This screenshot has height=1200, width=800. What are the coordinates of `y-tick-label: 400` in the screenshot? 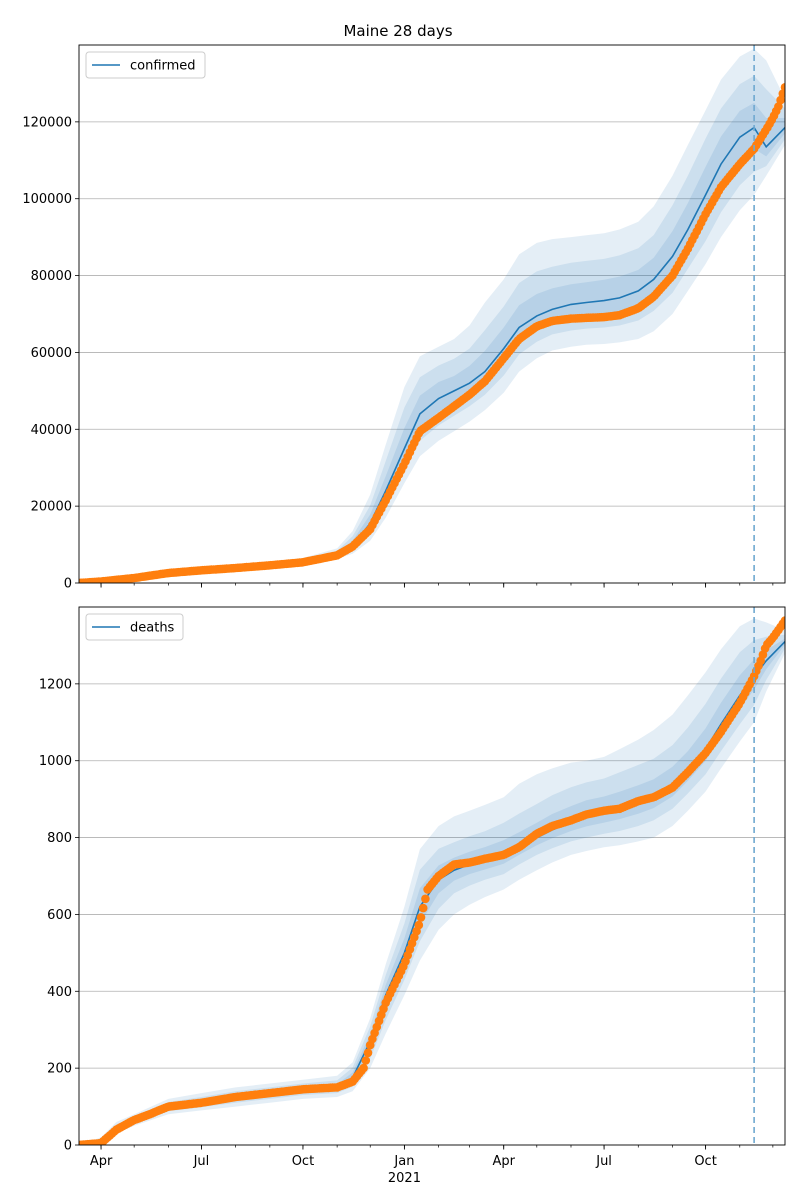 It's located at (59, 992).